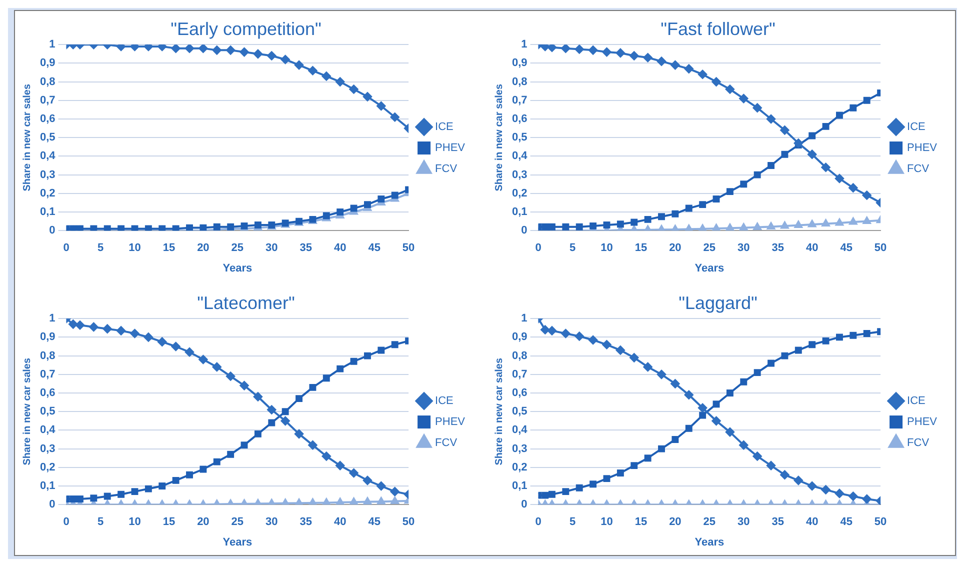 Image resolution: width=965 pixels, height=567 pixels. What do you see at coordinates (718, 28) in the screenshot?
I see `chart-title: "Fast follower"` at bounding box center [718, 28].